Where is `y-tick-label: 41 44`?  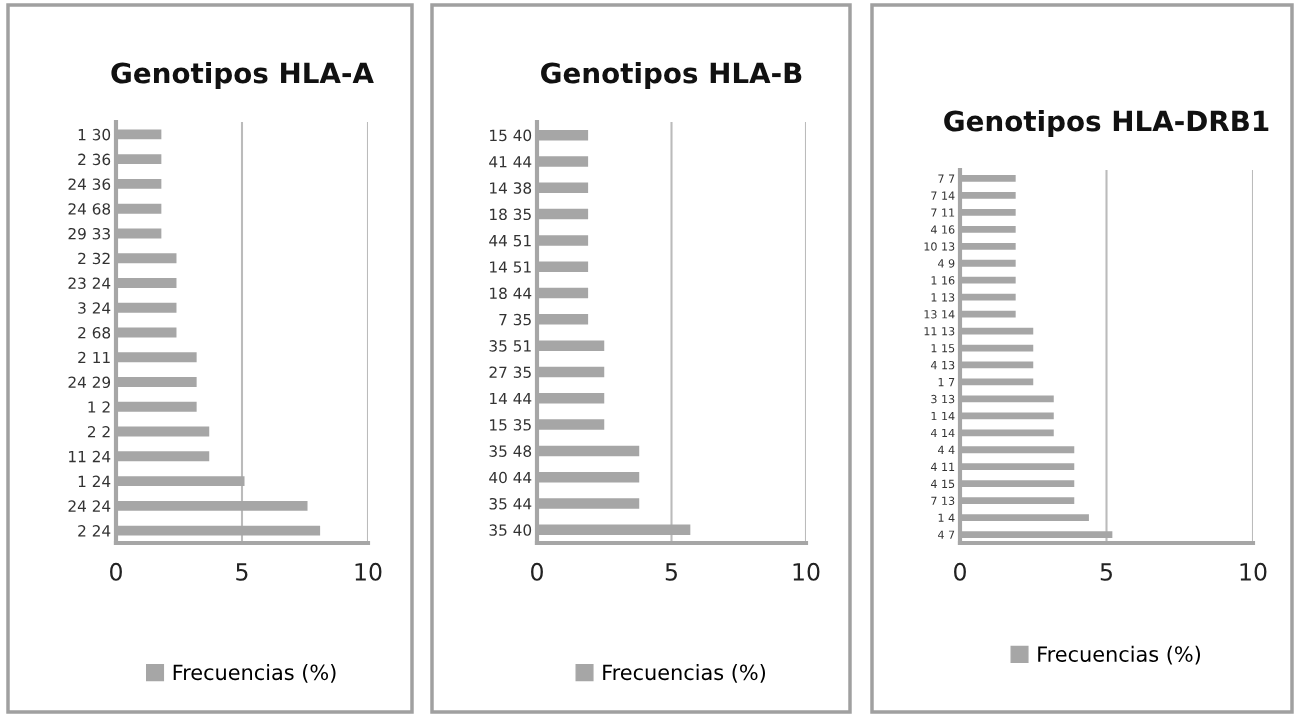
y-tick-label: 41 44 is located at coordinates (510, 162).